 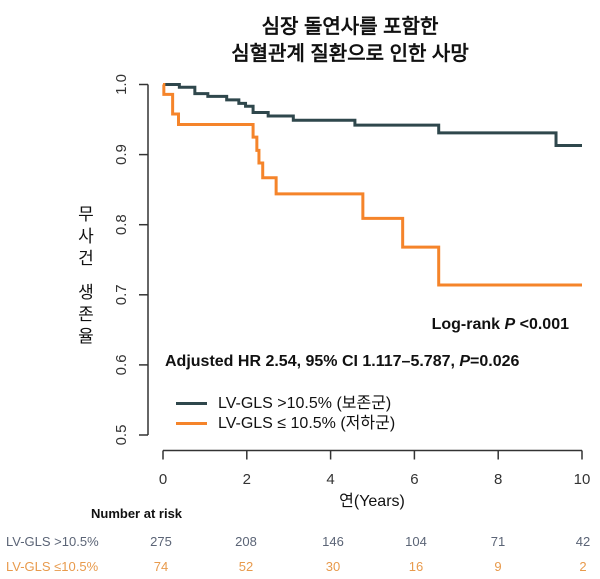 What do you see at coordinates (333, 541) in the screenshot?
I see `risk-count: 146` at bounding box center [333, 541].